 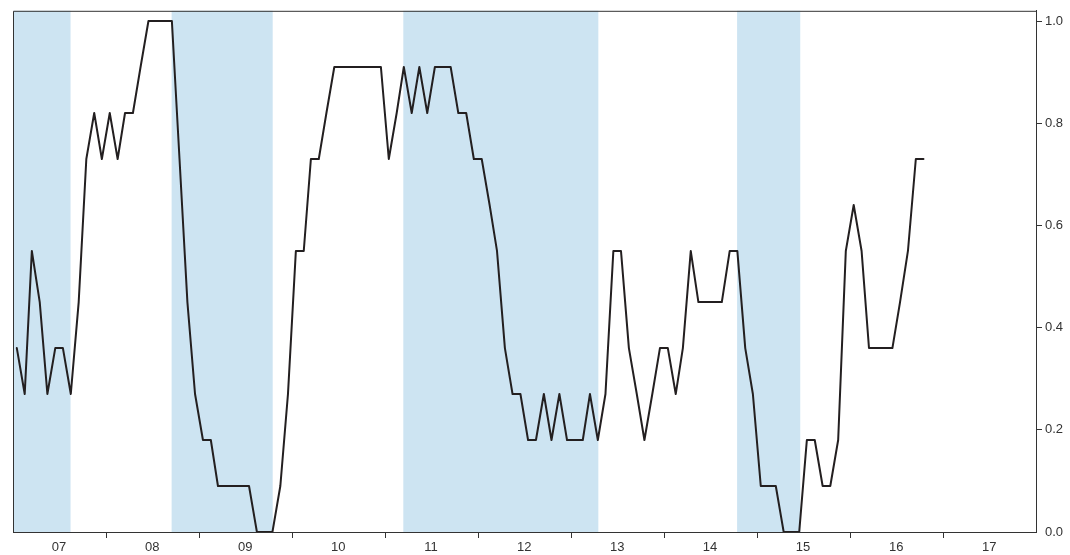 I want to click on x-tick-label: 16, so click(x=896, y=547).